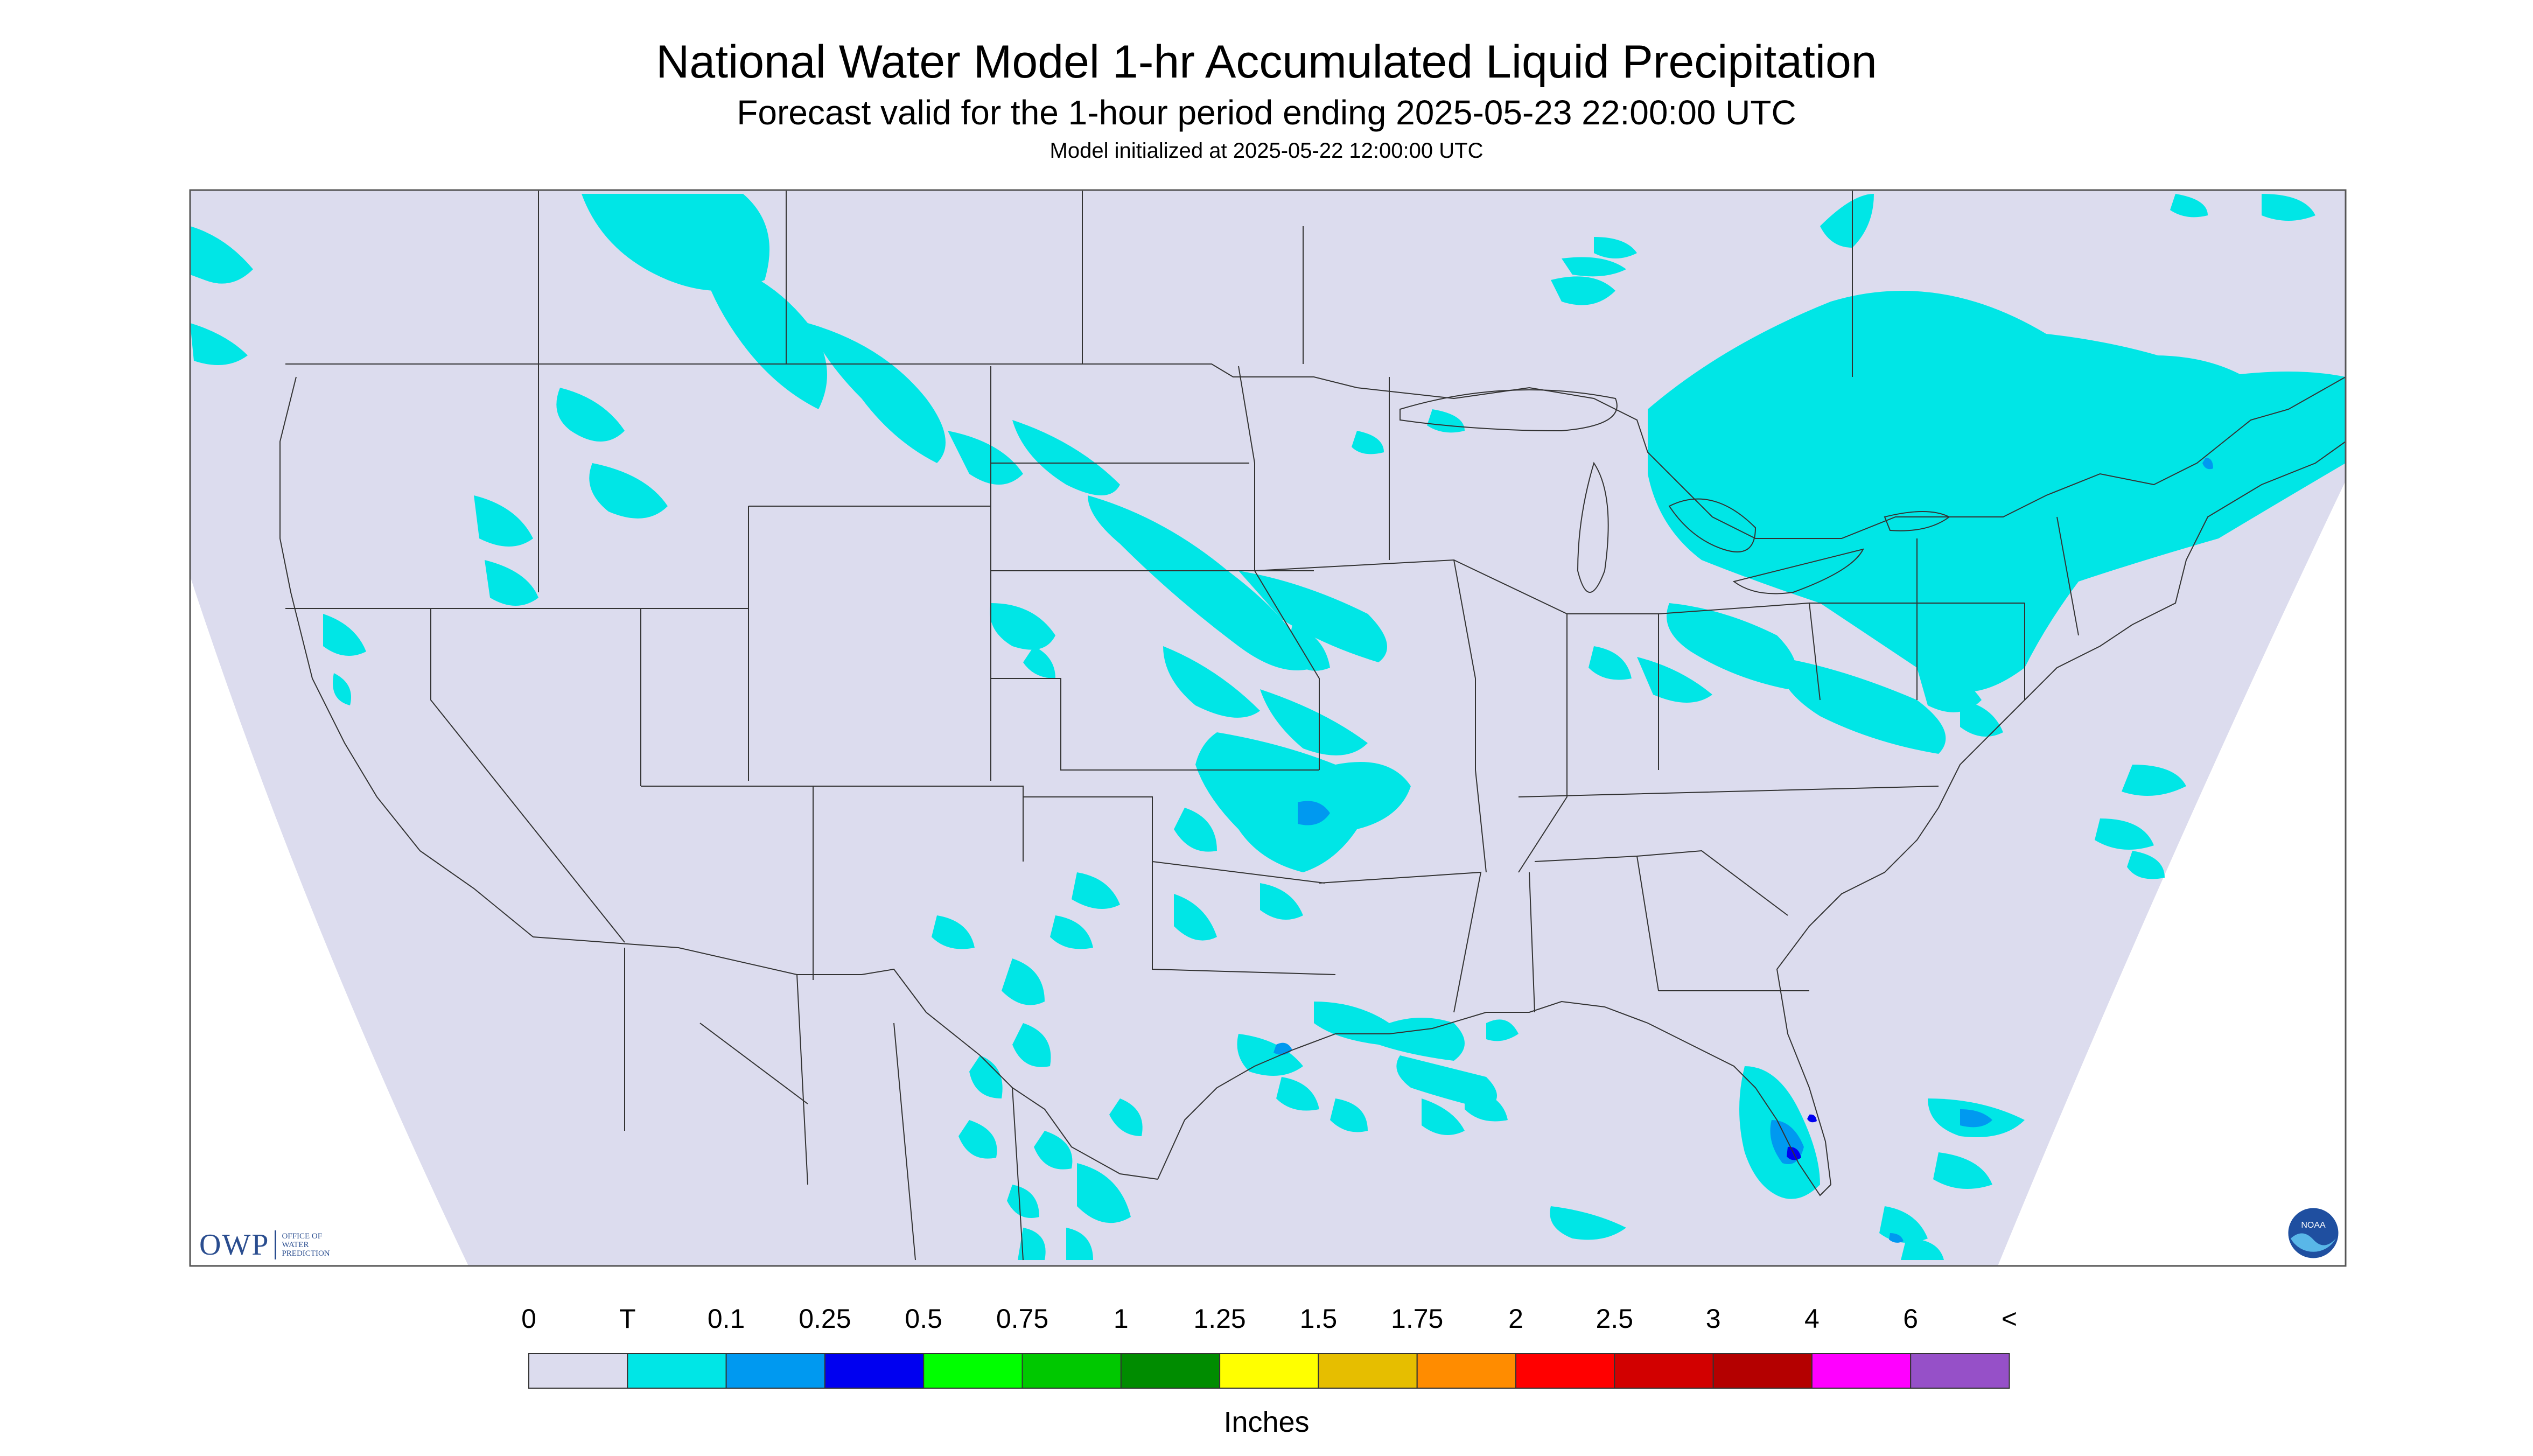 This screenshot has width=2533, height=1456. Describe the element at coordinates (1219, 1319) in the screenshot. I see `legend-label: 1.25` at that location.